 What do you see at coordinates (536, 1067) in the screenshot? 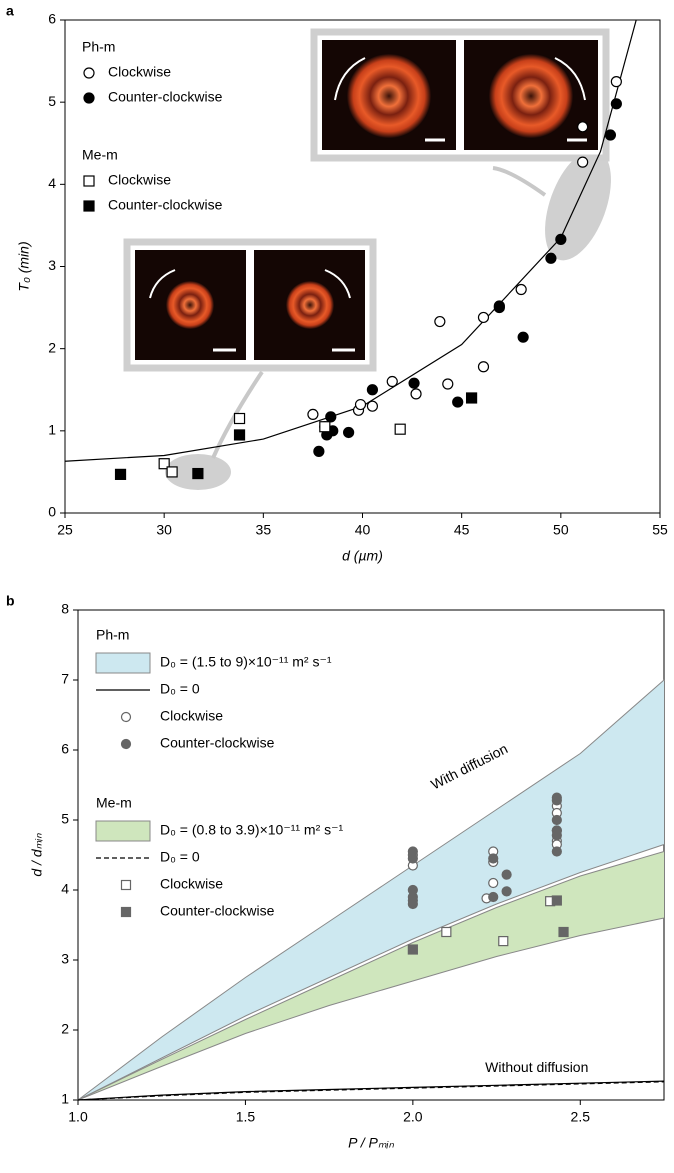
I see `annotation: Without diffusion` at bounding box center [536, 1067].